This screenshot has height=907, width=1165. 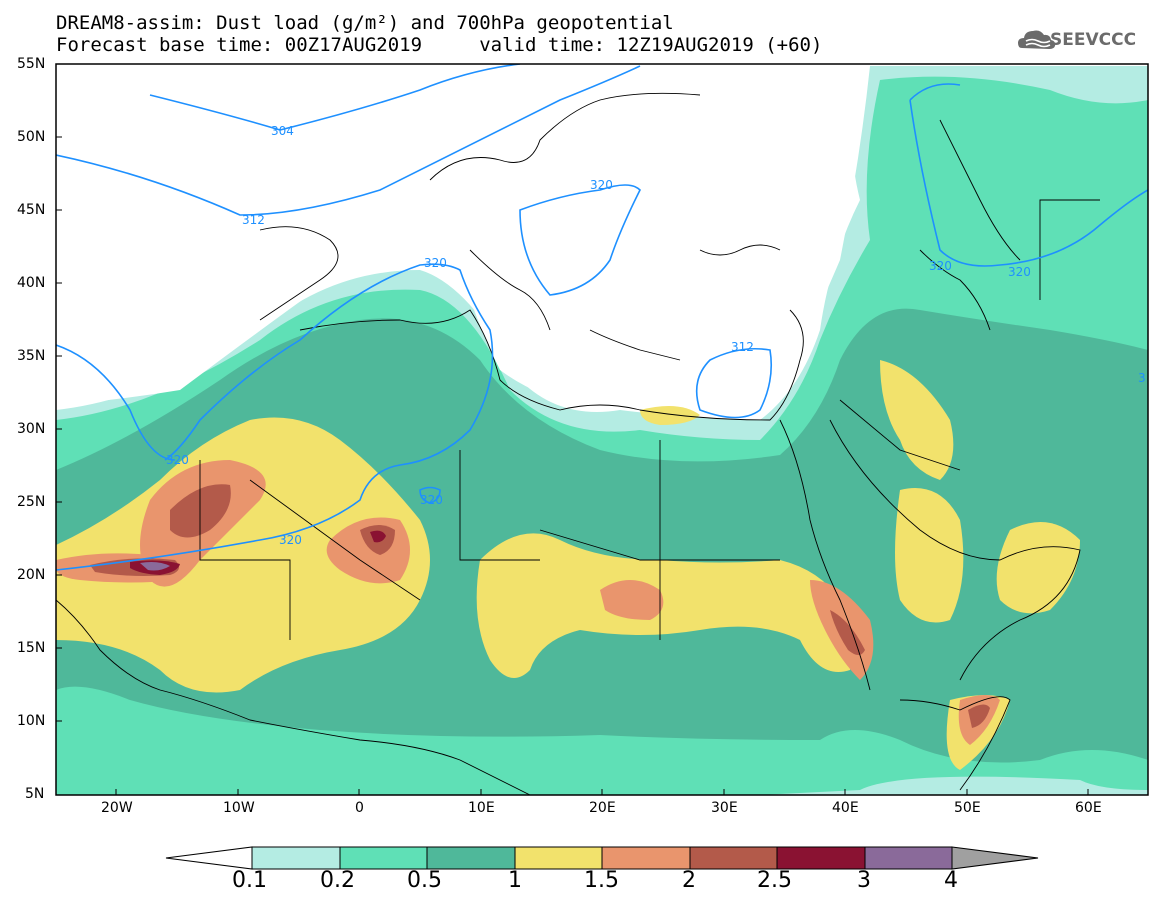 What do you see at coordinates (31, 648) in the screenshot?
I see `lat-label: 15N` at bounding box center [31, 648].